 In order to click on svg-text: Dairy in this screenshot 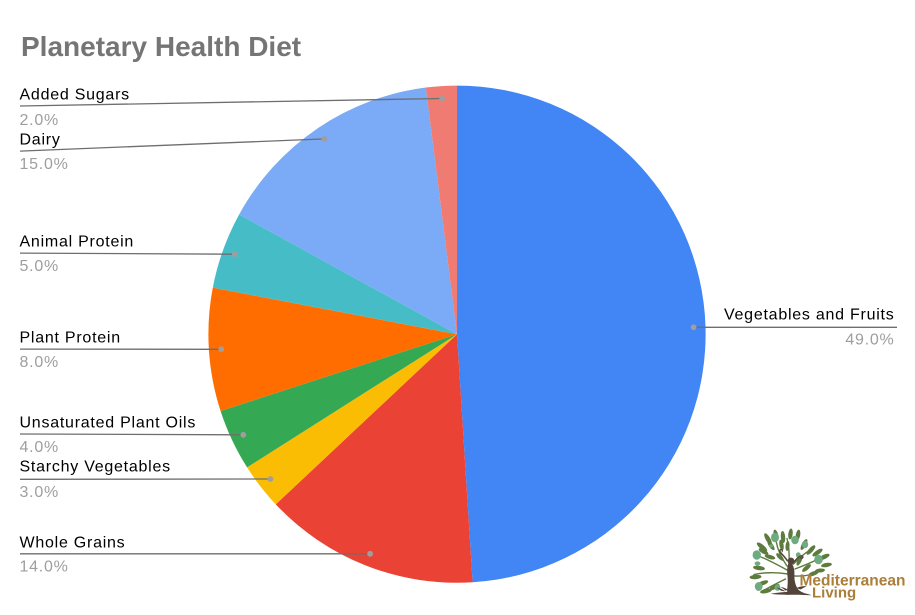, I will do `click(40, 140)`.